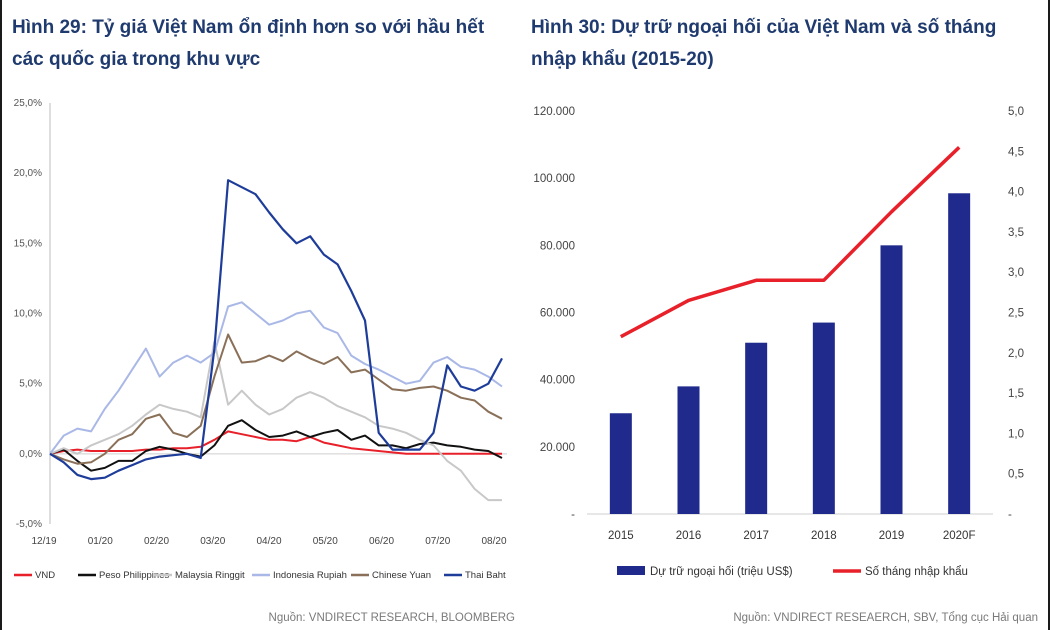  I want to click on series-line-malaysia-ringgit, so click(275, 421).